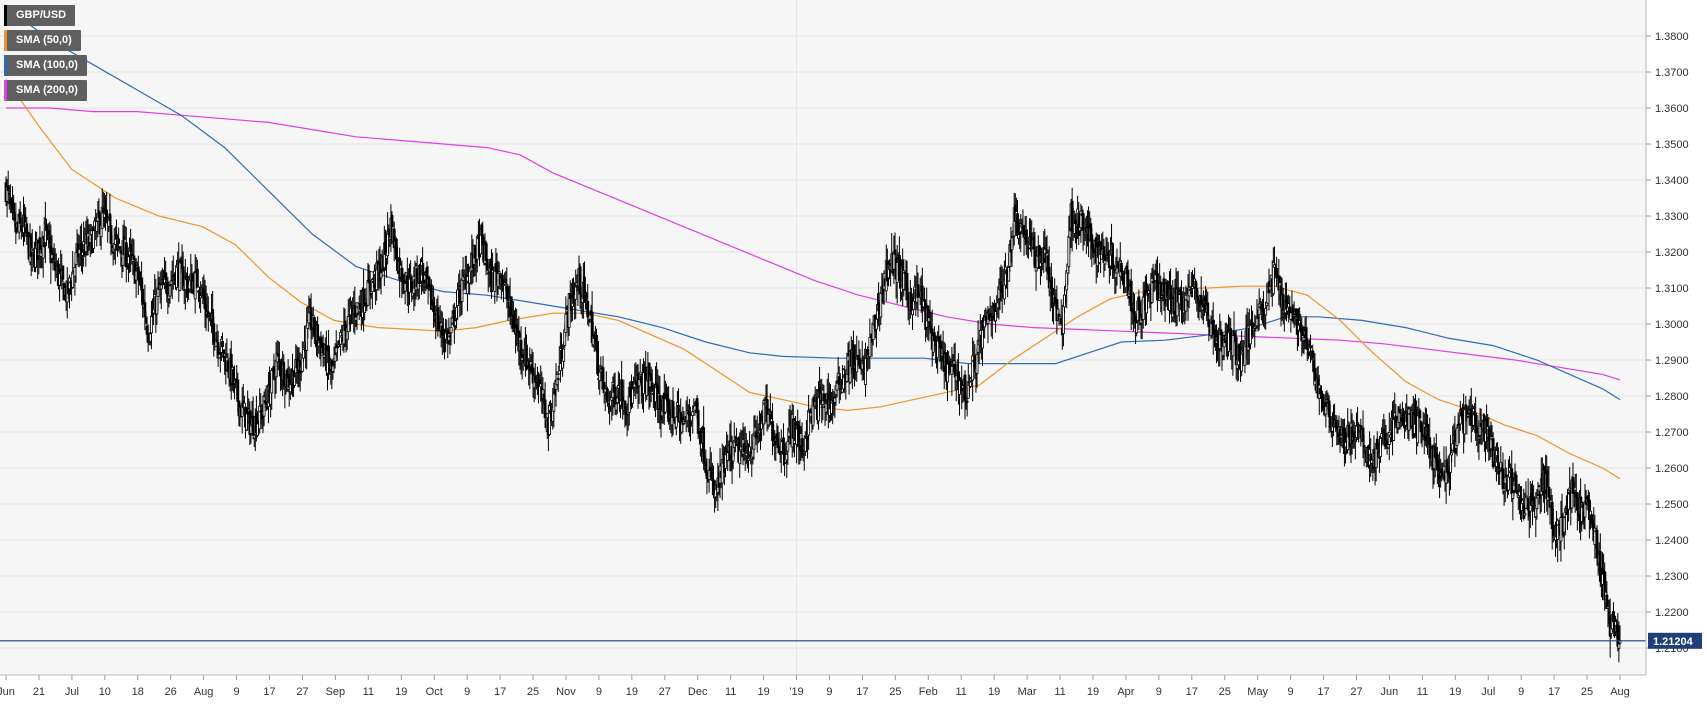 The width and height of the screenshot is (1707, 712). I want to click on y-tick-label: 1.2600, so click(1672, 469).